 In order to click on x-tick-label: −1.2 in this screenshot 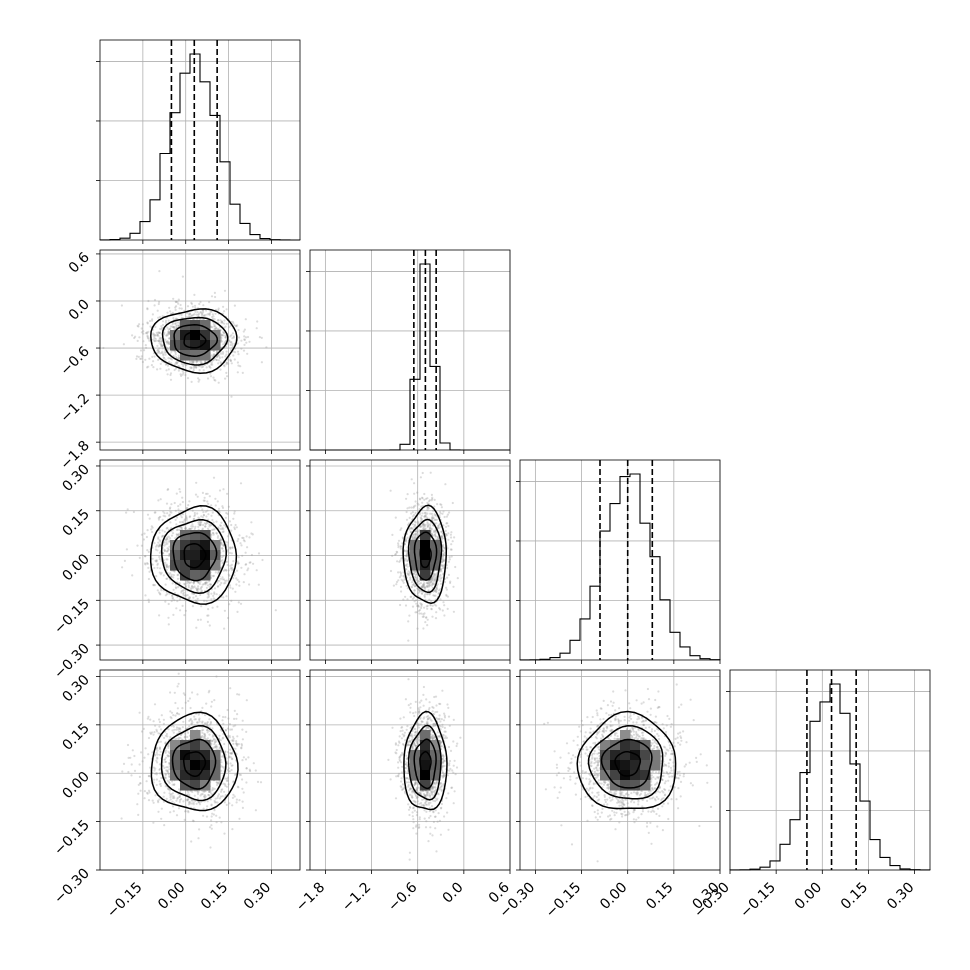, I will do `click(356, 897)`.